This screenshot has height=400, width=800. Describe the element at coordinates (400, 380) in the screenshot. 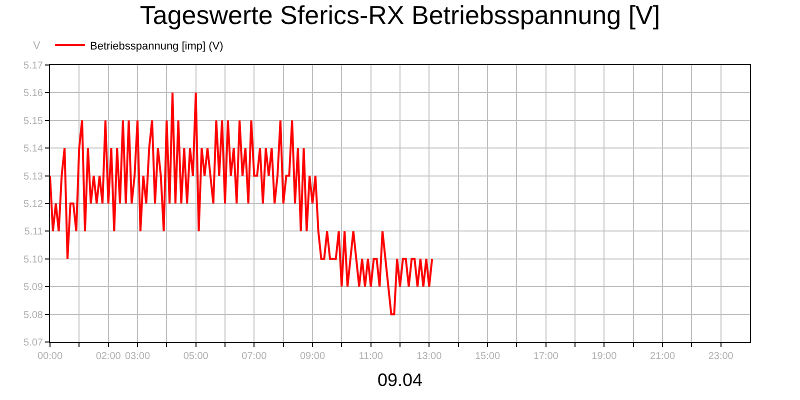

I see `x-axis-title: 09.04` at that location.